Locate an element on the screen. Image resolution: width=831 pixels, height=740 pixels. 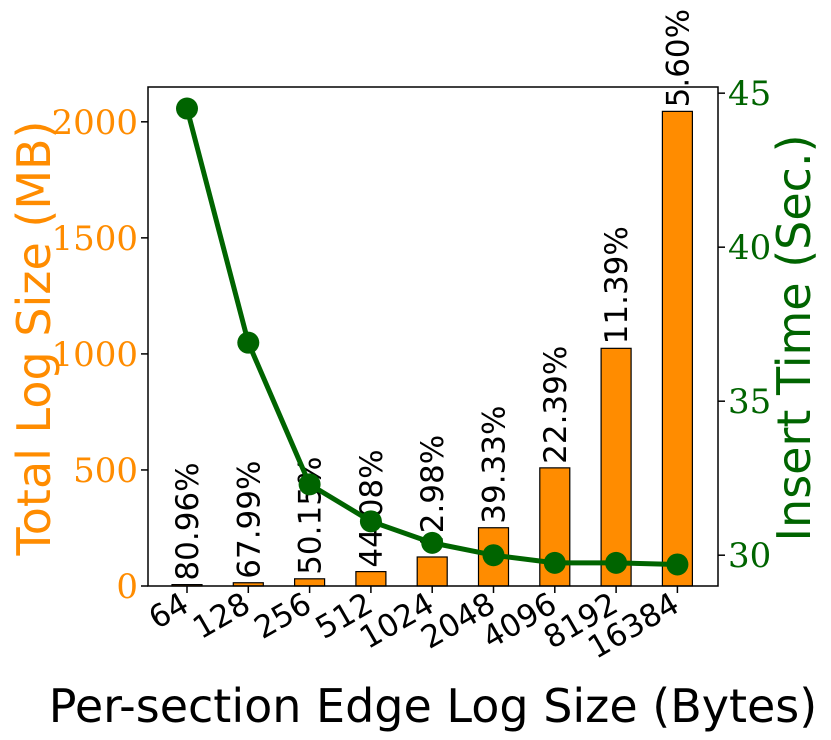
y2-axis-label: Insert Time (Sec.) is located at coordinates (794, 337).